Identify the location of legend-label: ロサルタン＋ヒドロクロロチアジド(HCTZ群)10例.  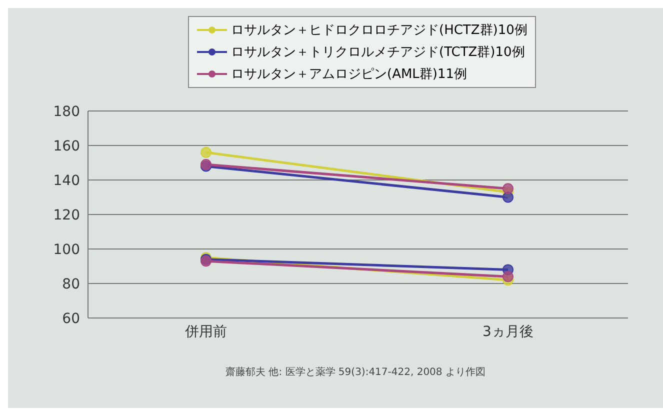
(379, 30).